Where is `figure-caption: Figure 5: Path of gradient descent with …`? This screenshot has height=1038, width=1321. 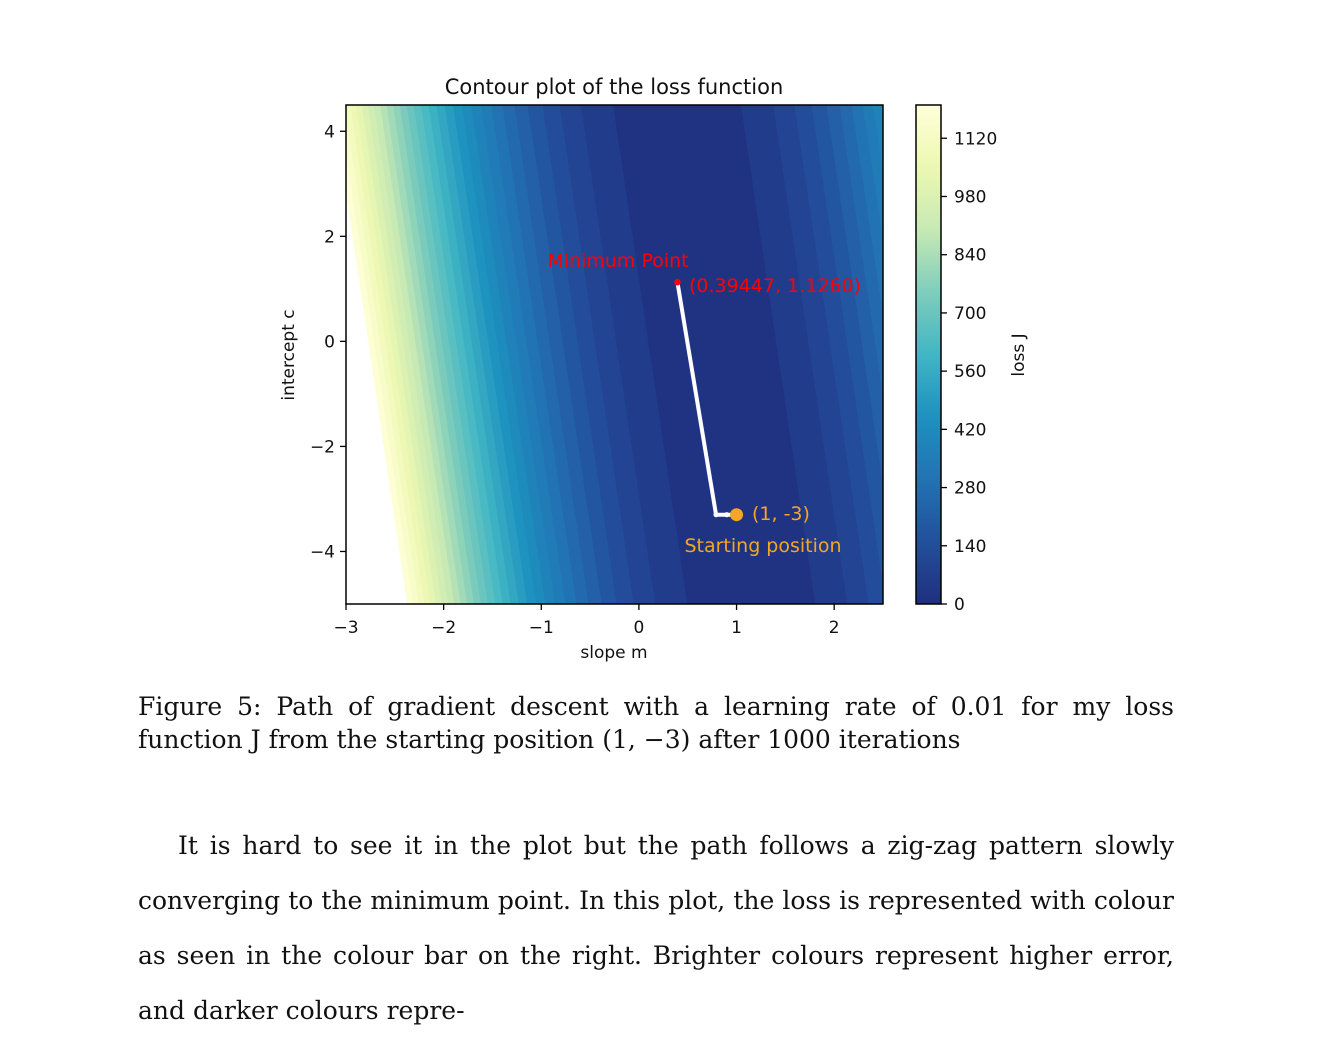
figure-caption: Figure 5: Path of gradient descent with … is located at coordinates (656, 723).